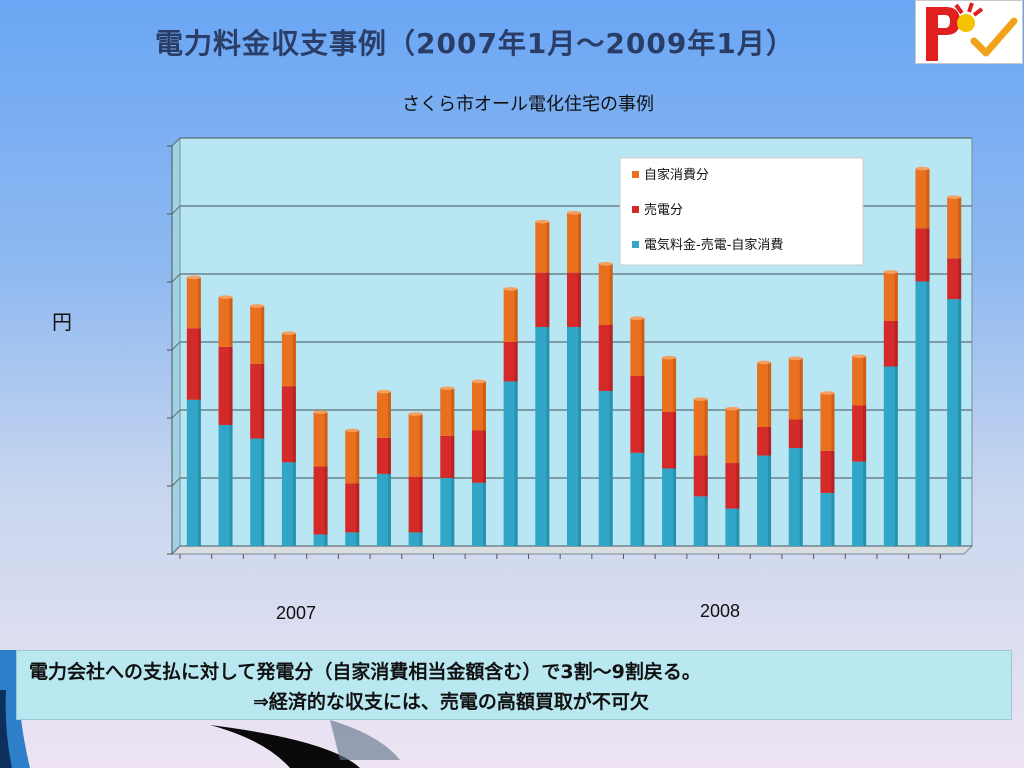 Image resolution: width=1024 pixels, height=768 pixels. Describe the element at coordinates (676, 175) in the screenshot. I see `legend-label-0: 自家消費分` at that location.